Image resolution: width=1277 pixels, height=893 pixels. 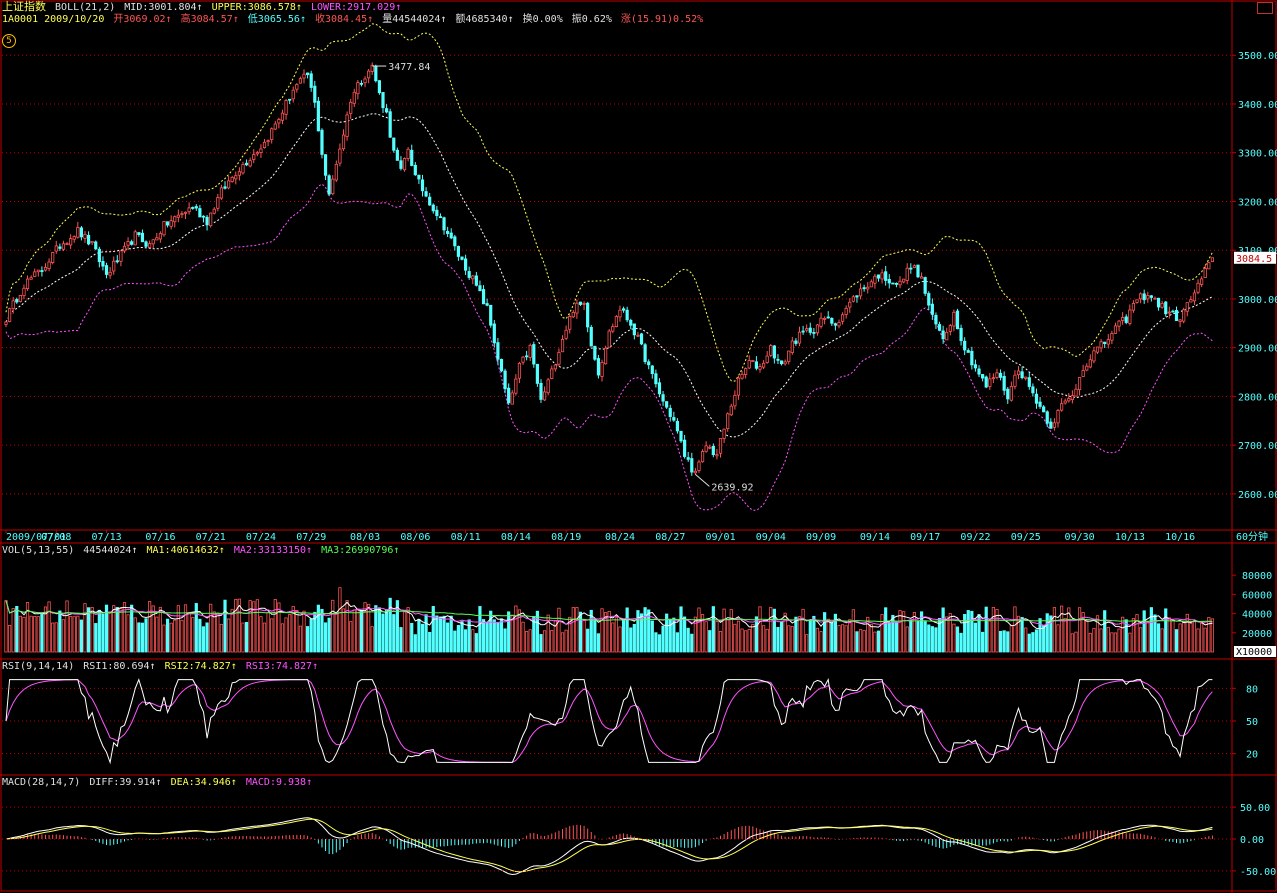 What do you see at coordinates (566, 537) in the screenshot?
I see `xaxis-label: 08/19` at bounding box center [566, 537].